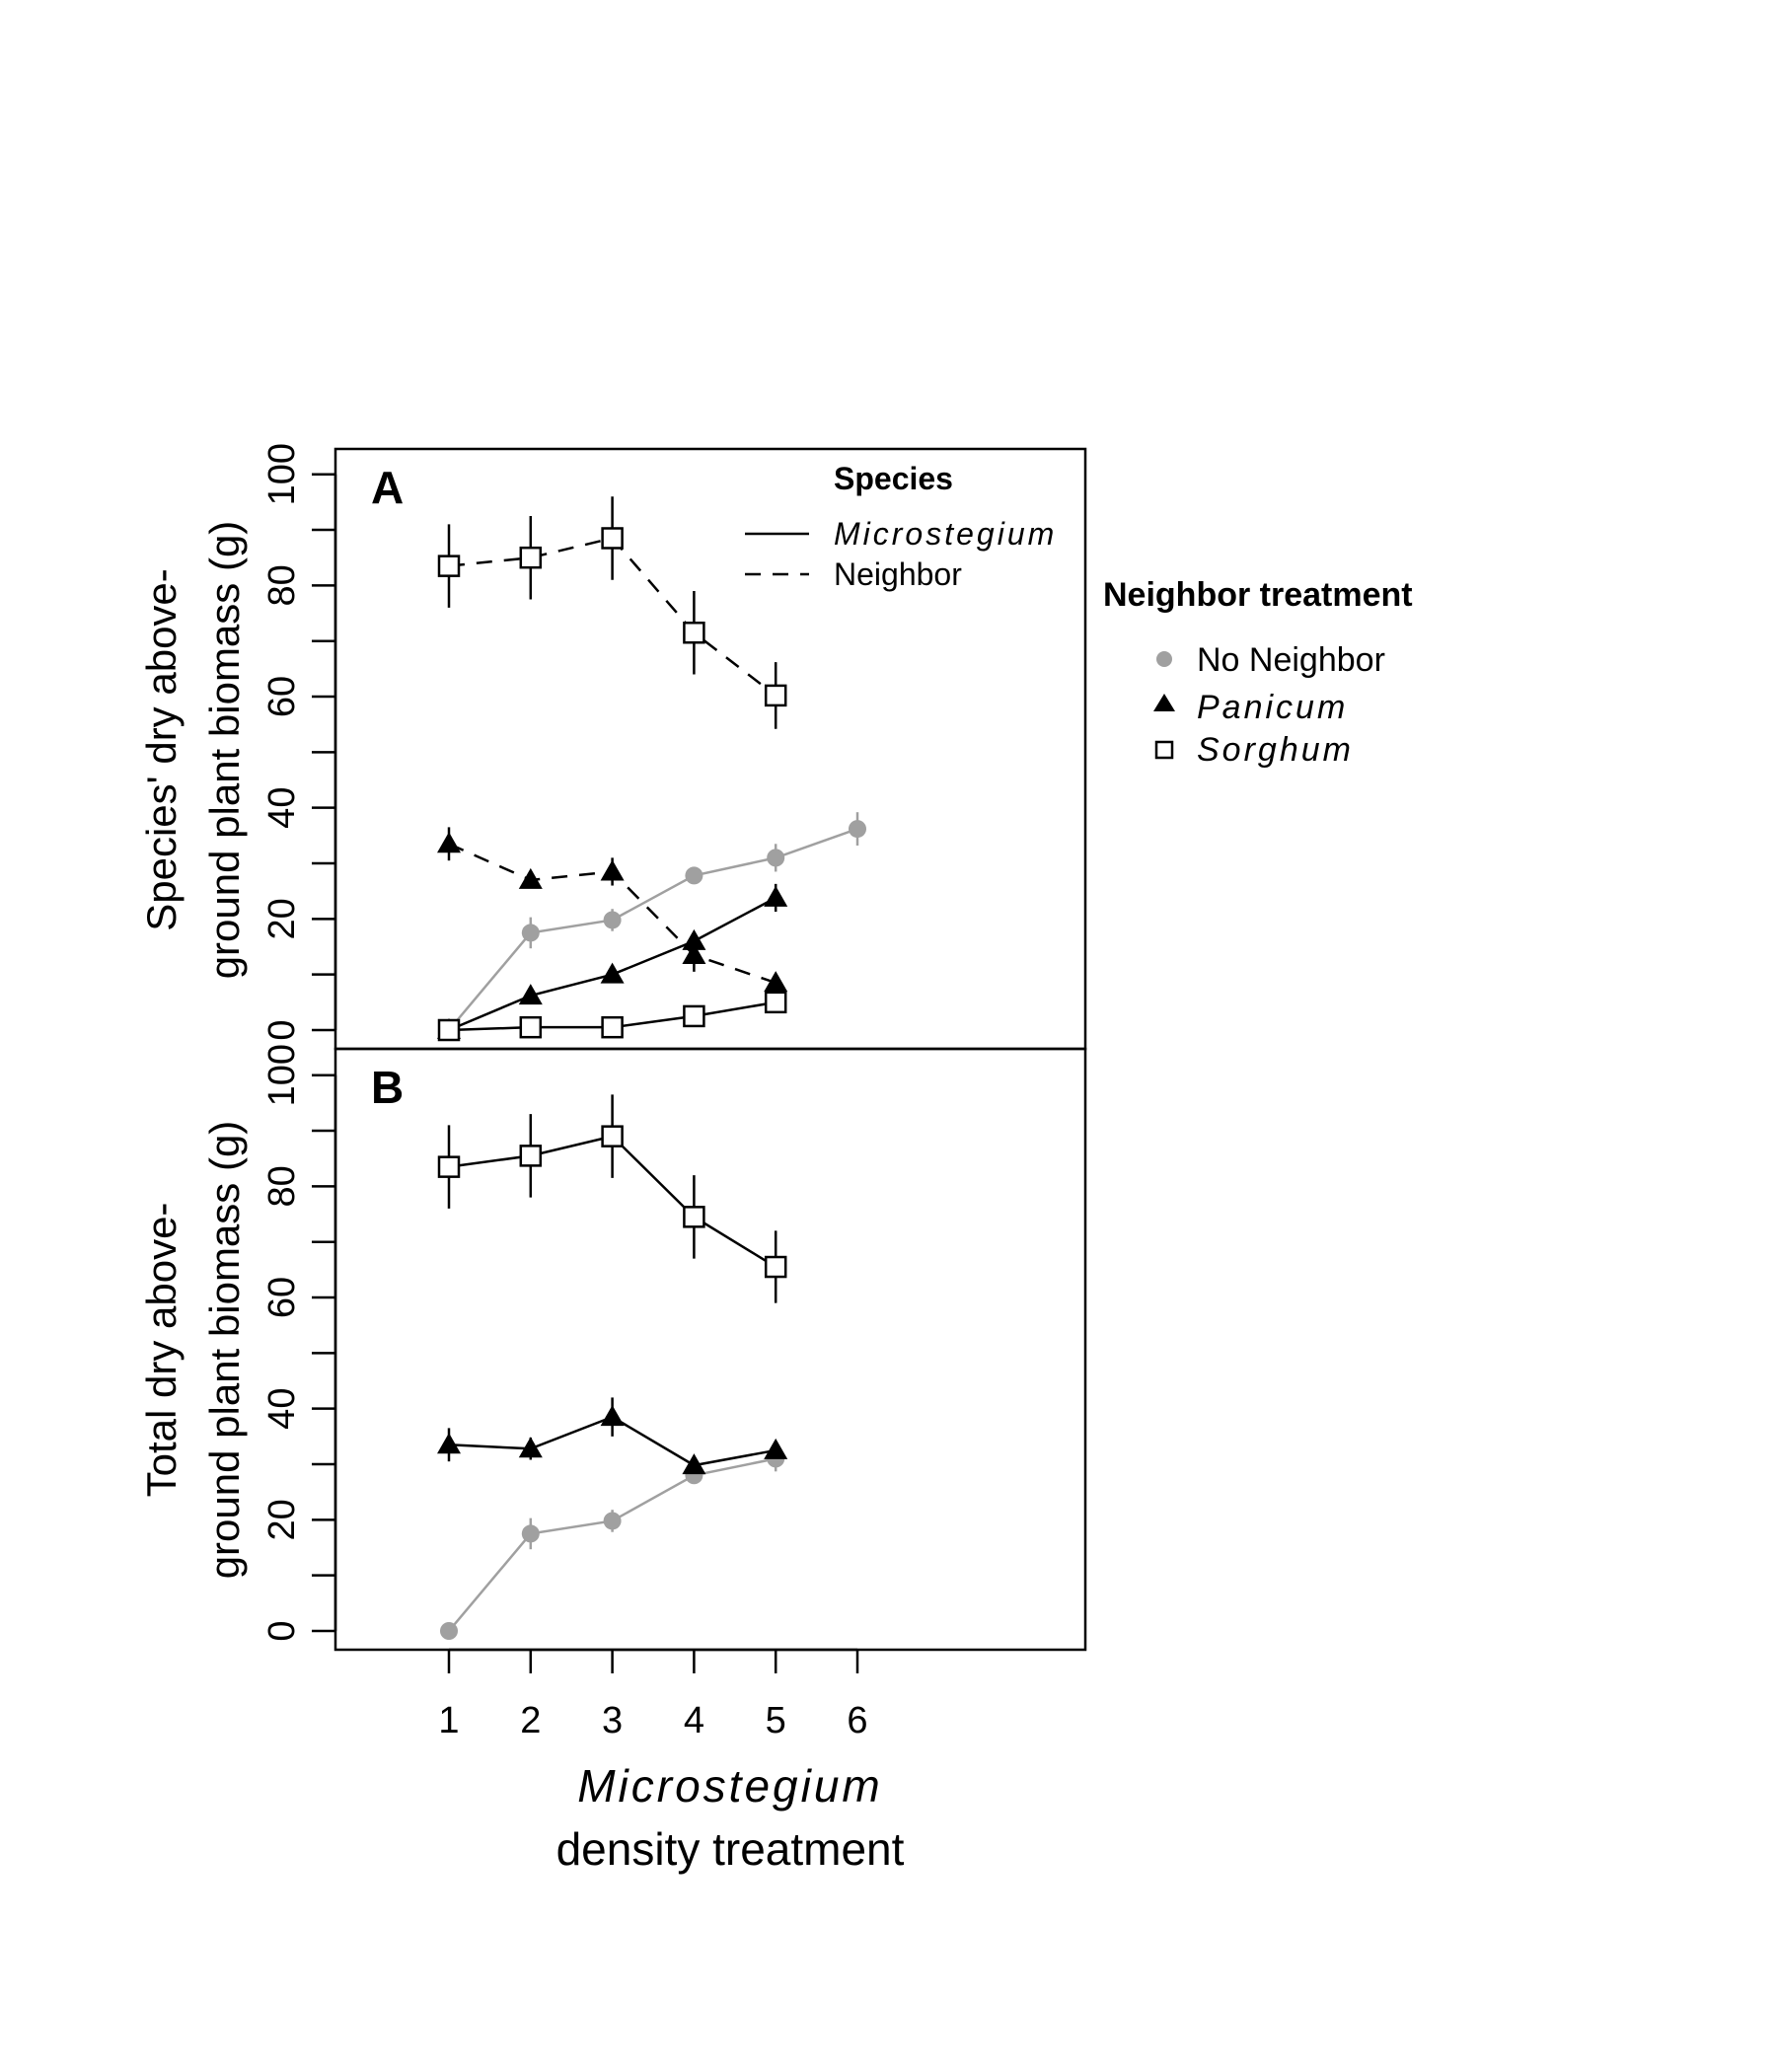 The image size is (1776, 2072). I want to click on species-legend: Species Microstegium Neighbor, so click(901, 526).